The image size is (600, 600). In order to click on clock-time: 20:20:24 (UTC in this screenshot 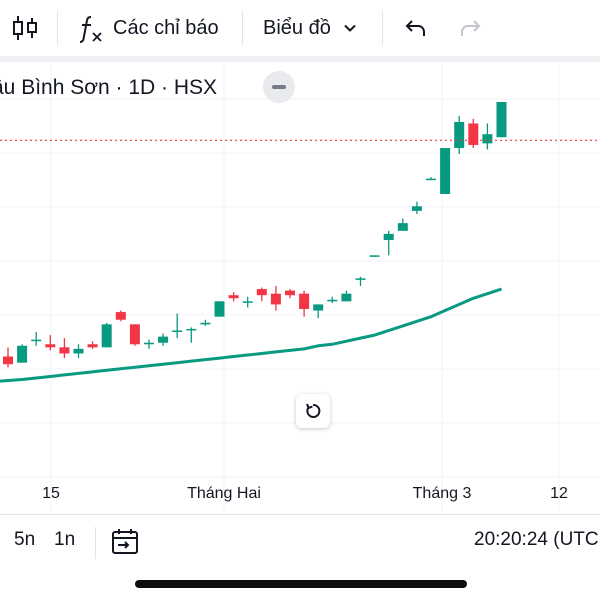, I will do `click(536, 539)`.